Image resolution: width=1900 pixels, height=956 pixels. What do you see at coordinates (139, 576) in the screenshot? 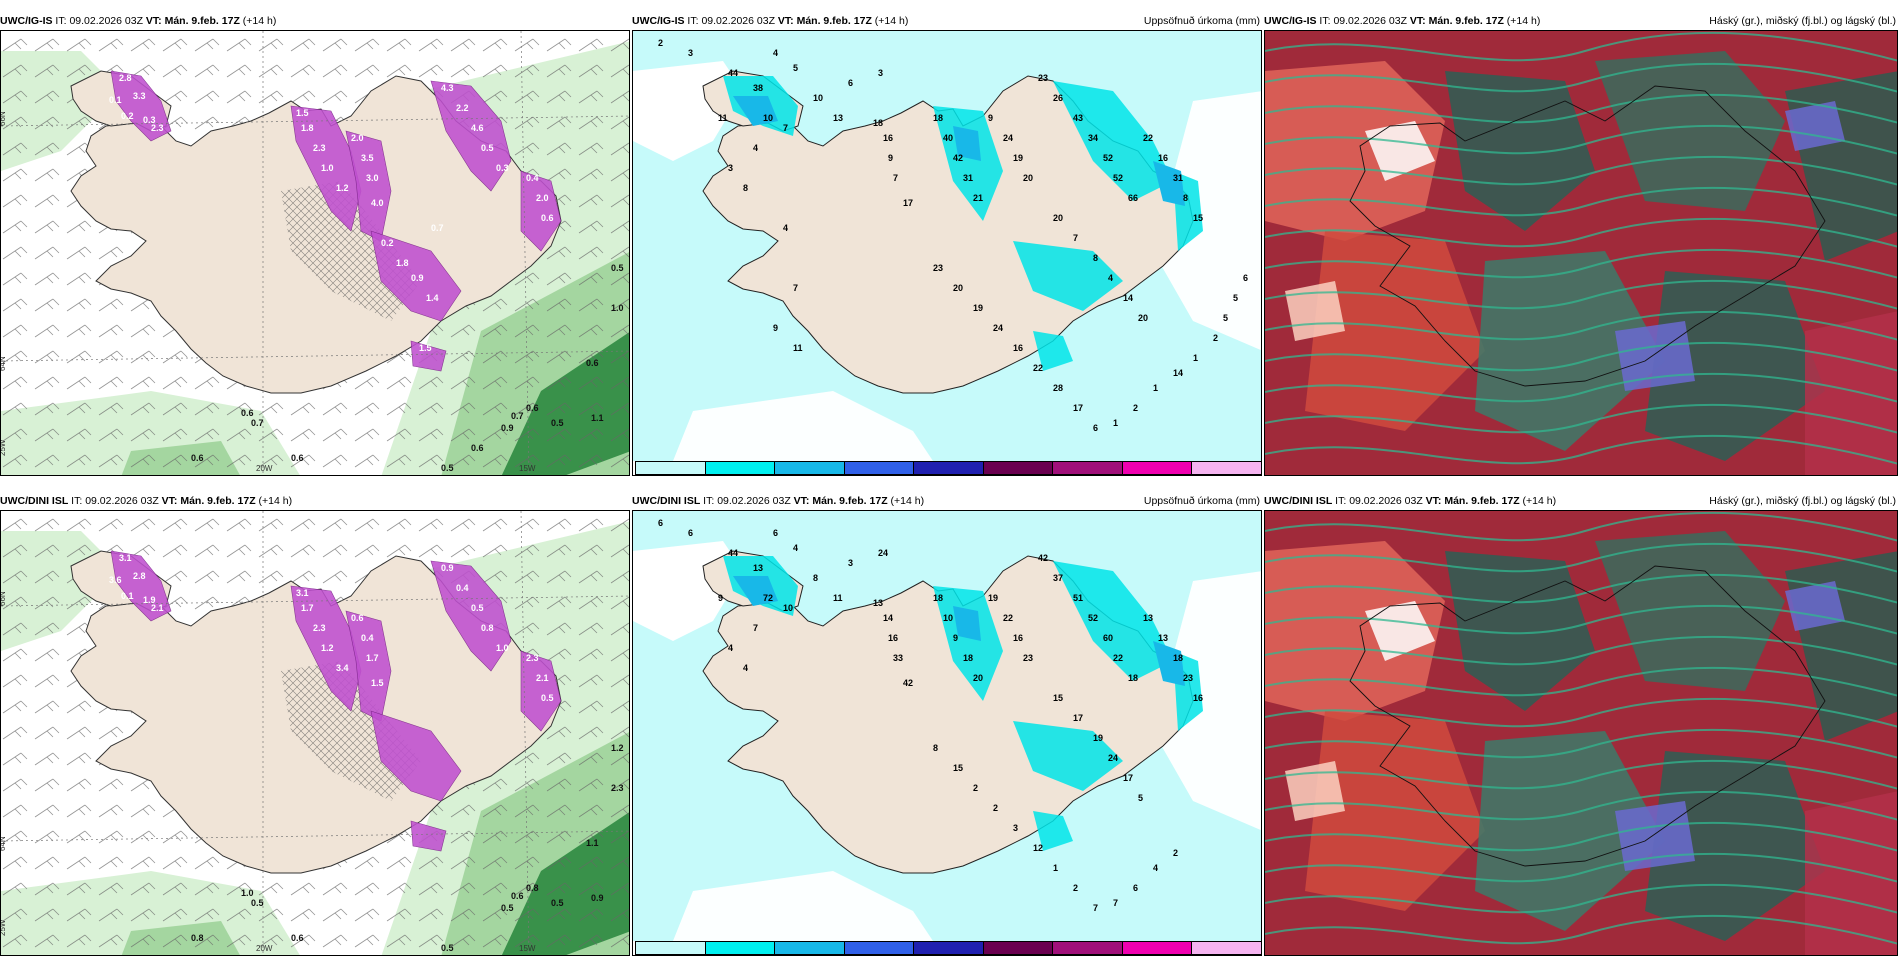
I see `snow-value-label: 2.8` at bounding box center [139, 576].